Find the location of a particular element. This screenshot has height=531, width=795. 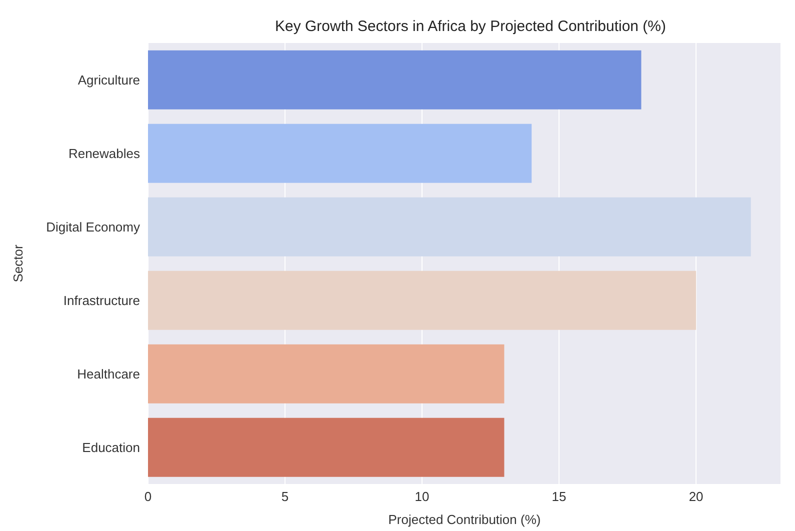

y-axis-title: Sector is located at coordinates (18, 263).